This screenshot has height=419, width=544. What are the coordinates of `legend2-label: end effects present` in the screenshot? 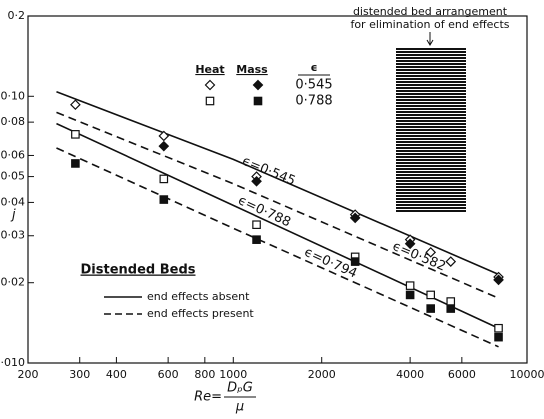 It's located at (200, 313).